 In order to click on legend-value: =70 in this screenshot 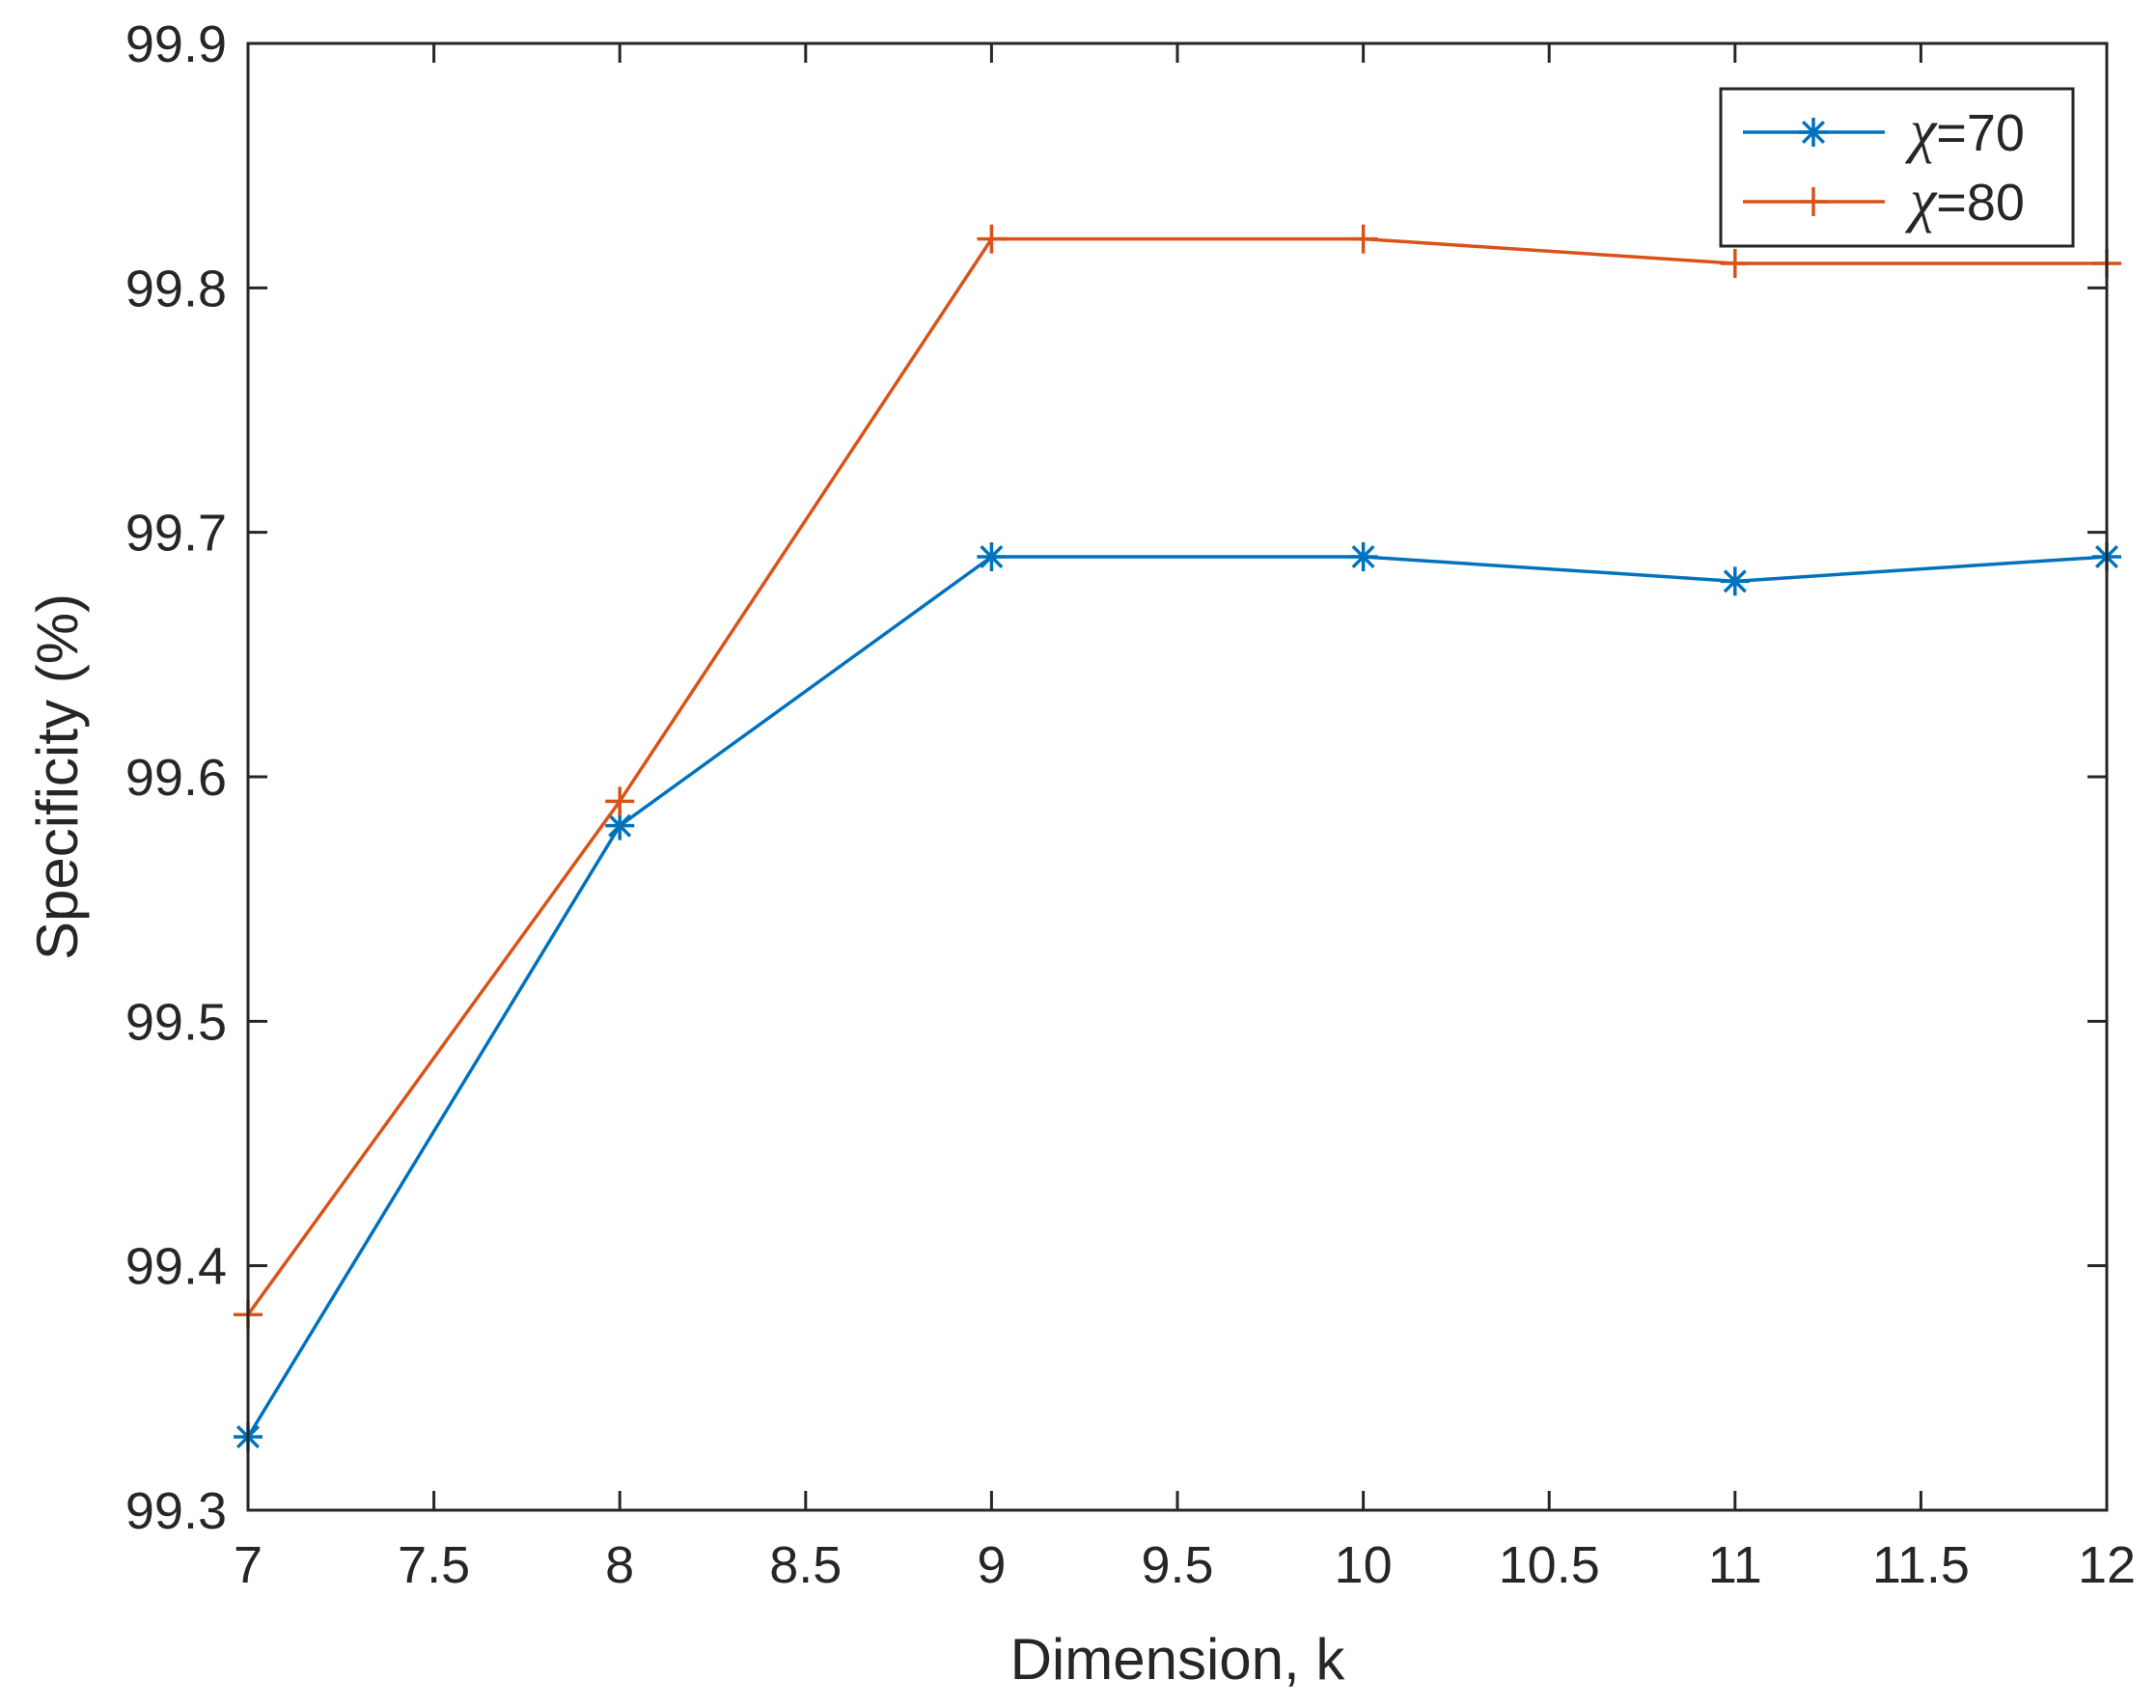, I will do `click(1980, 133)`.